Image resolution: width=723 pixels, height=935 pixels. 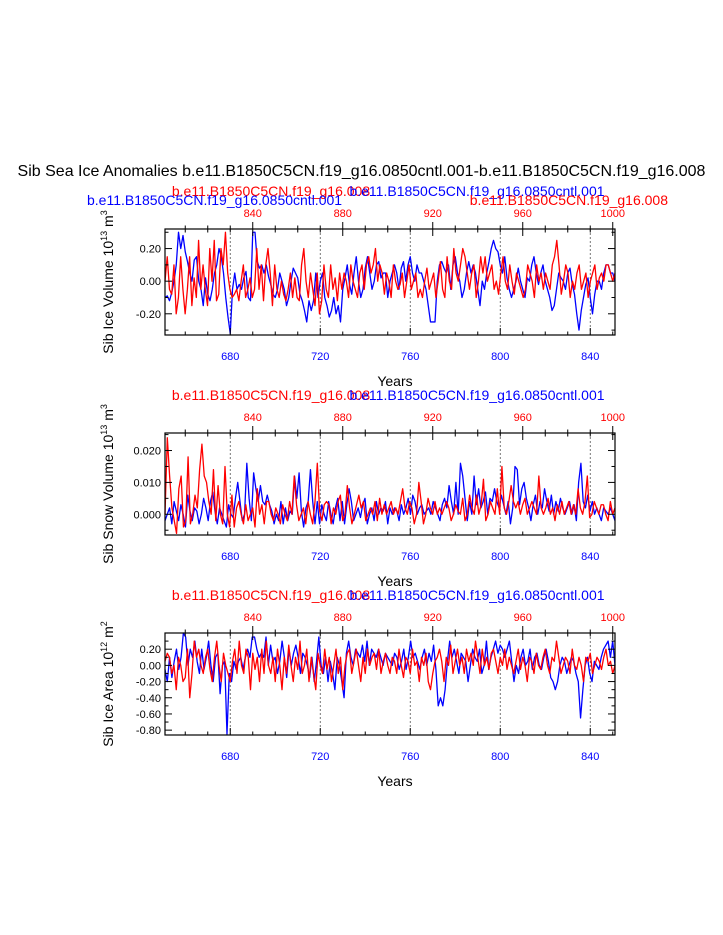 I want to click on y-axis-label-main: Sib Ice Volume 10, so click(x=108, y=297).